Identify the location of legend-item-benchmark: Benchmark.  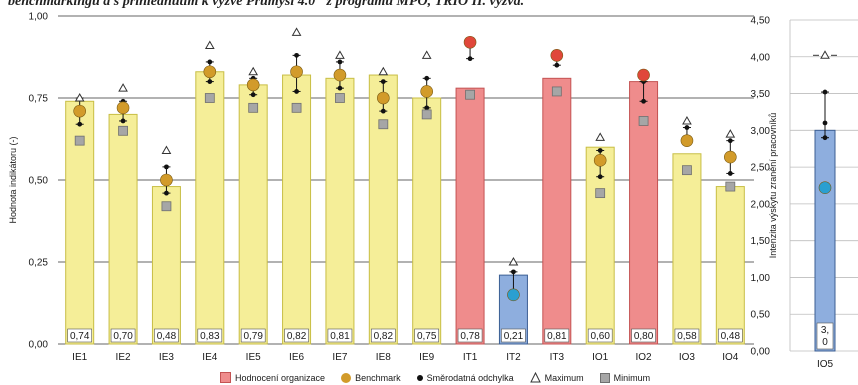
(371, 377).